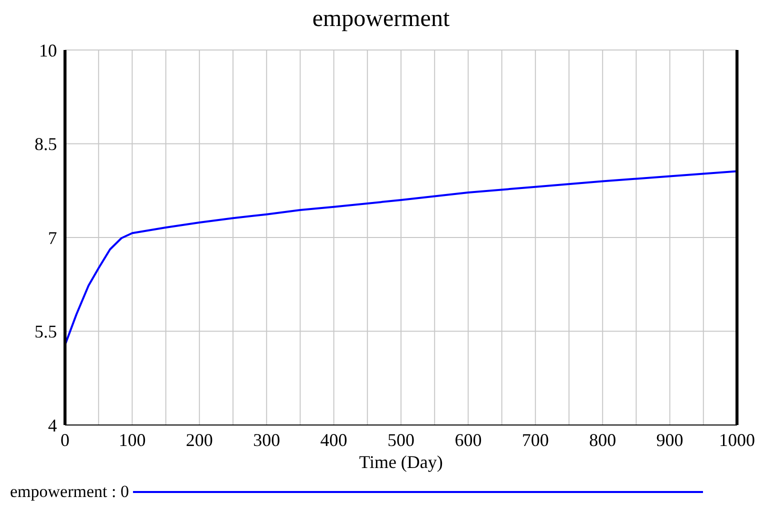  Describe the element at coordinates (69, 492) in the screenshot. I see `text: empowerment : 0` at that location.